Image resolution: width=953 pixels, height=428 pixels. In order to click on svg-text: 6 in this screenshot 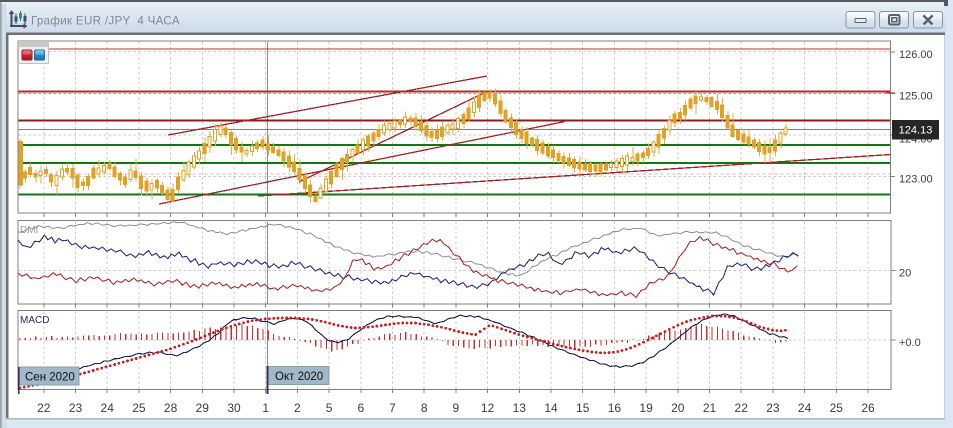, I will do `click(360, 408)`.